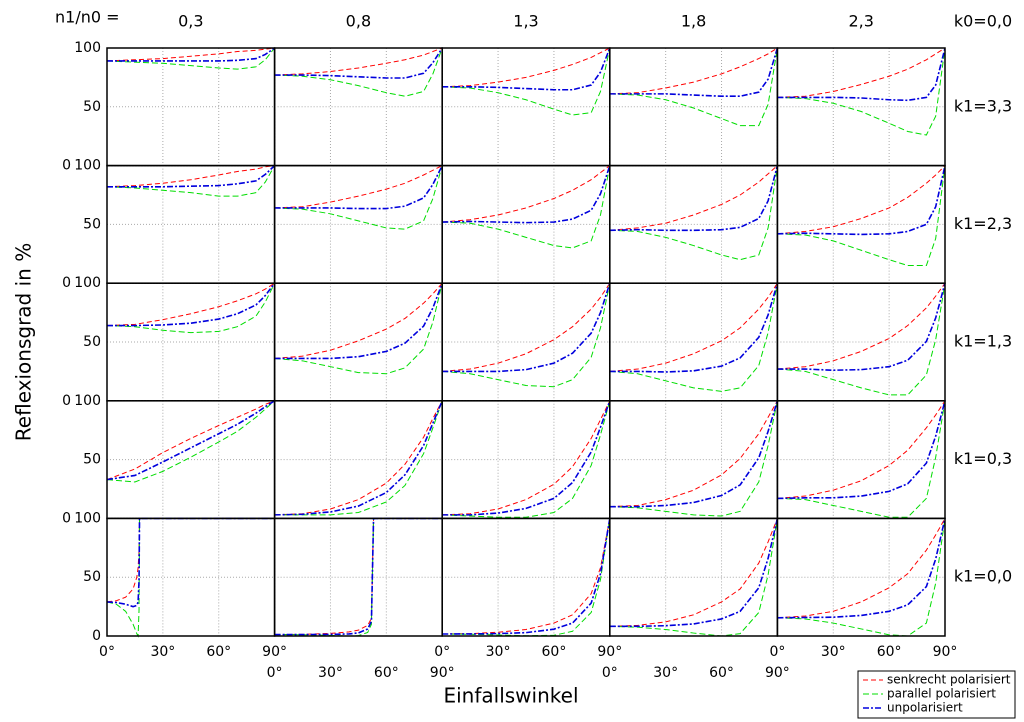 This screenshot has height=722, width=1024. Describe the element at coordinates (983, 21) in the screenshot. I see `k0-label: k0=0,0` at that location.